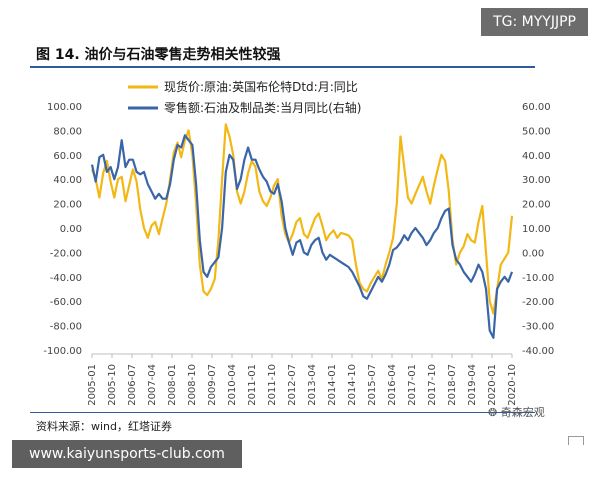 This screenshot has height=480, width=600. I want to click on figure-title: 图 14. 油价与石油零售走势相关性较强, so click(158, 55).